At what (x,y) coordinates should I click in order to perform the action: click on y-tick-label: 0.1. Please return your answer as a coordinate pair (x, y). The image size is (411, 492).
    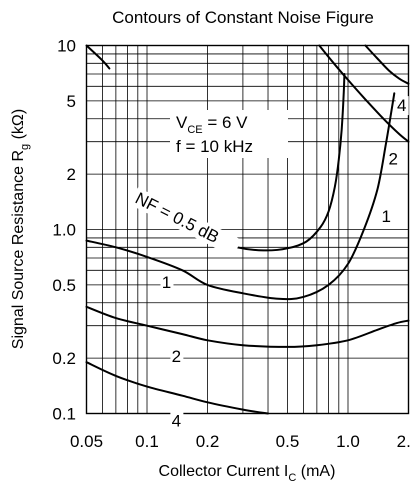
    Looking at the image, I should click on (64, 414).